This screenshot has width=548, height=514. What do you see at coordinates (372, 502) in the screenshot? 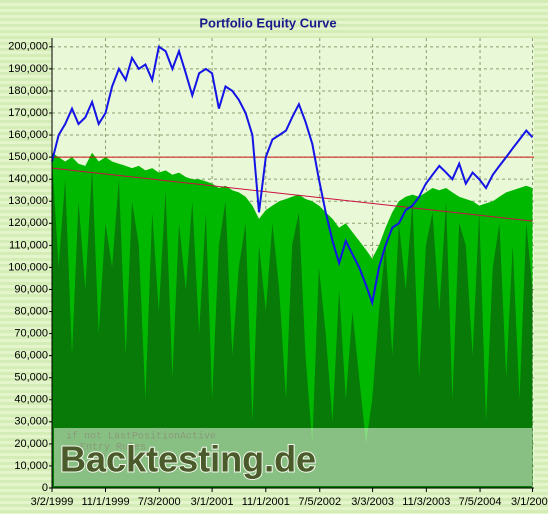
I see `x-tick-label: 3/3/2003` at bounding box center [372, 502].